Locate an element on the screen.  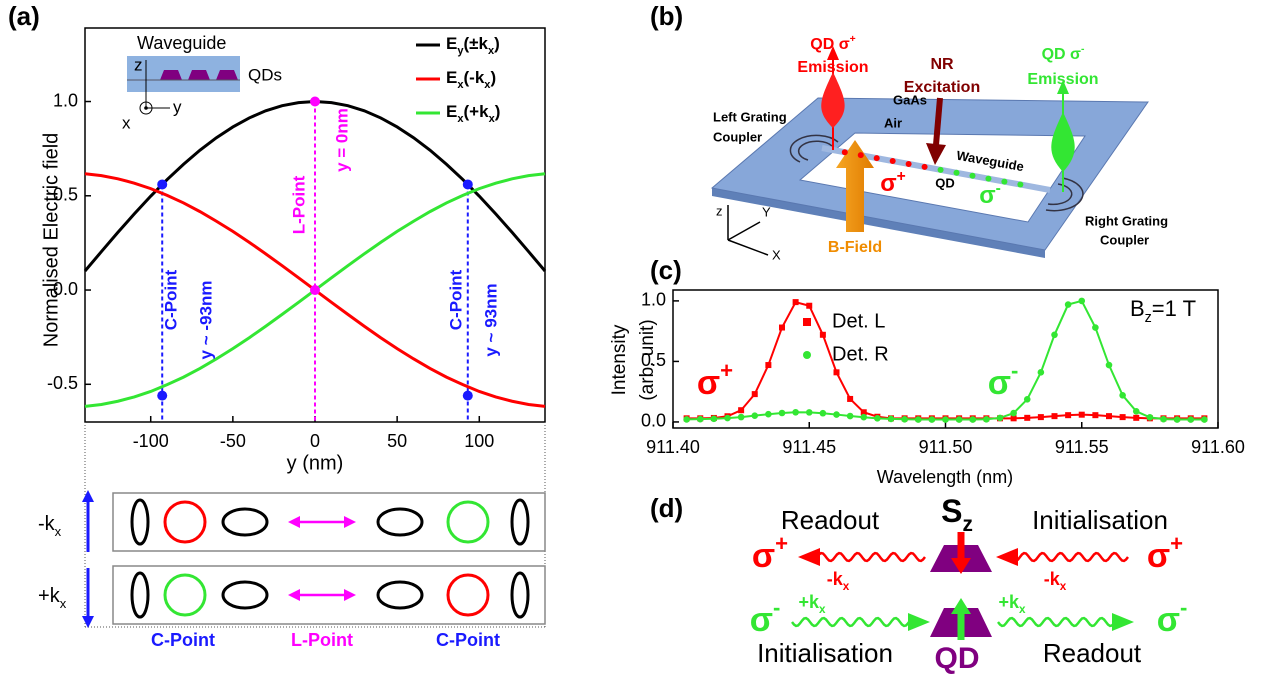
slab-edge is located at coordinates (878, 223).